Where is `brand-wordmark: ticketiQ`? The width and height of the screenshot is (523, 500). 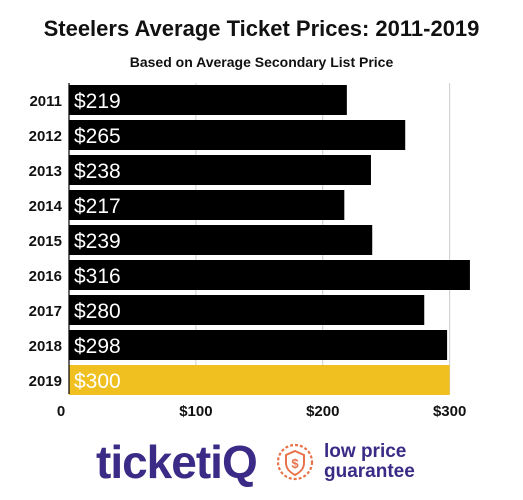 brand-wordmark: ticketiQ is located at coordinates (177, 462).